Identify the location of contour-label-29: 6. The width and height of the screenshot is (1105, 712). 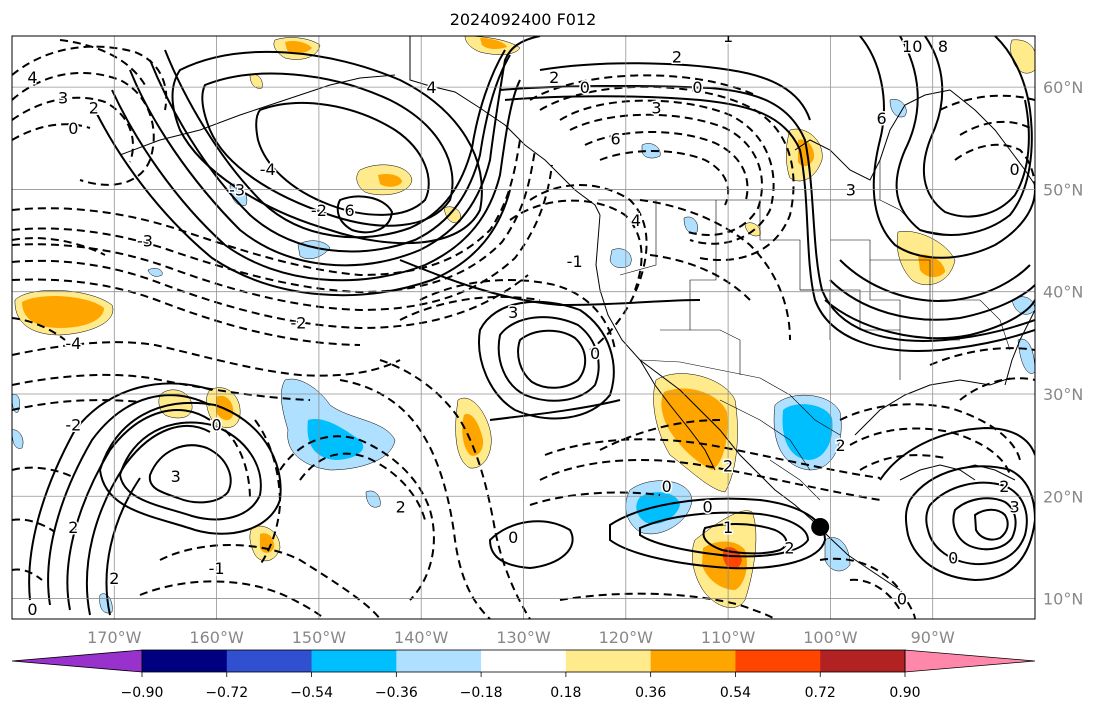
(881, 118).